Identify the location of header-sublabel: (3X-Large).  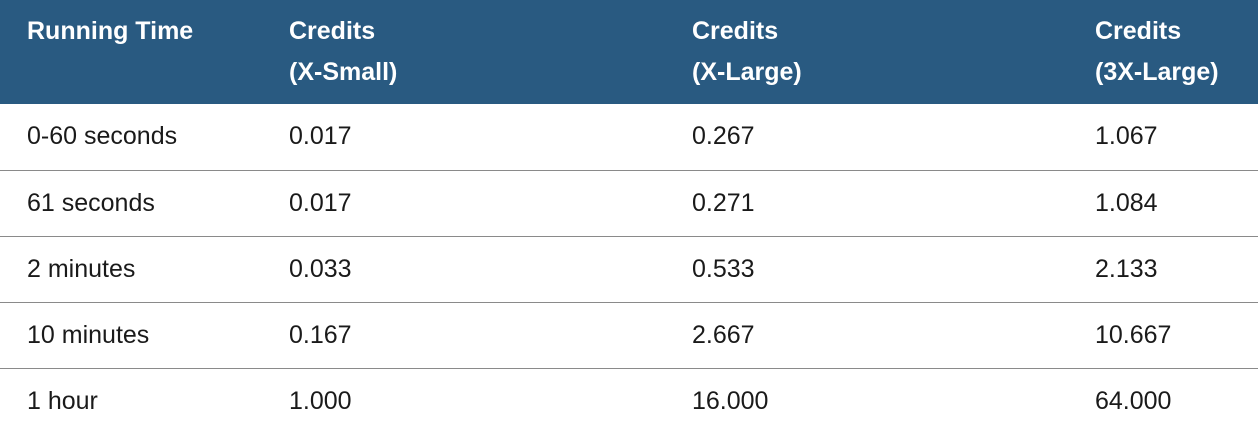
(1157, 72).